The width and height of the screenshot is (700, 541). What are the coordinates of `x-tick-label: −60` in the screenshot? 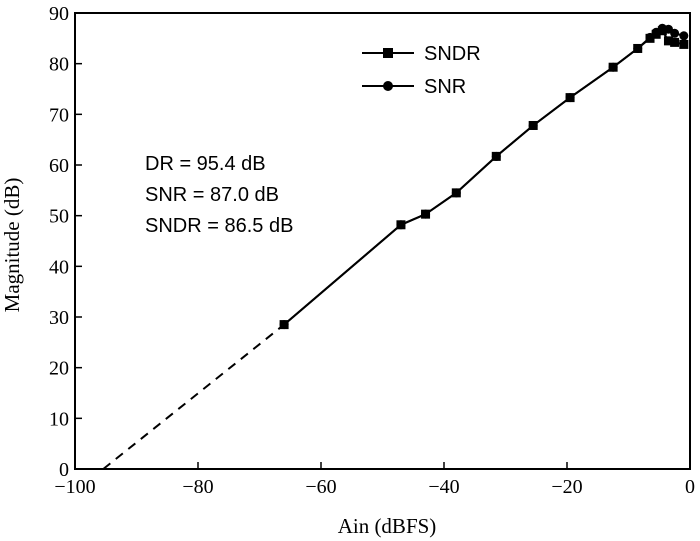 It's located at (320, 487).